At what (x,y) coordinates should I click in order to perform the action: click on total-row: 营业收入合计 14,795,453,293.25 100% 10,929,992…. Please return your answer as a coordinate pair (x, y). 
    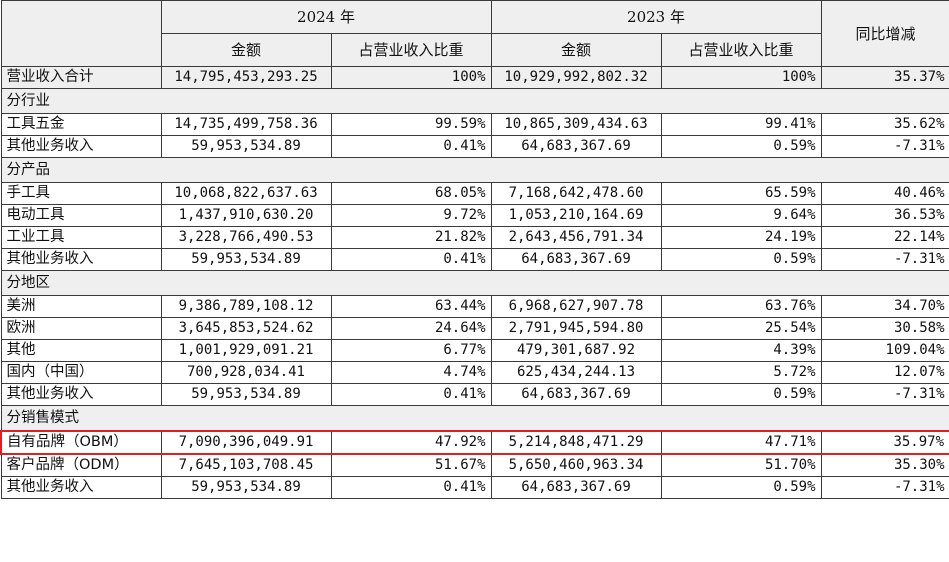
    Looking at the image, I should click on (474, 77).